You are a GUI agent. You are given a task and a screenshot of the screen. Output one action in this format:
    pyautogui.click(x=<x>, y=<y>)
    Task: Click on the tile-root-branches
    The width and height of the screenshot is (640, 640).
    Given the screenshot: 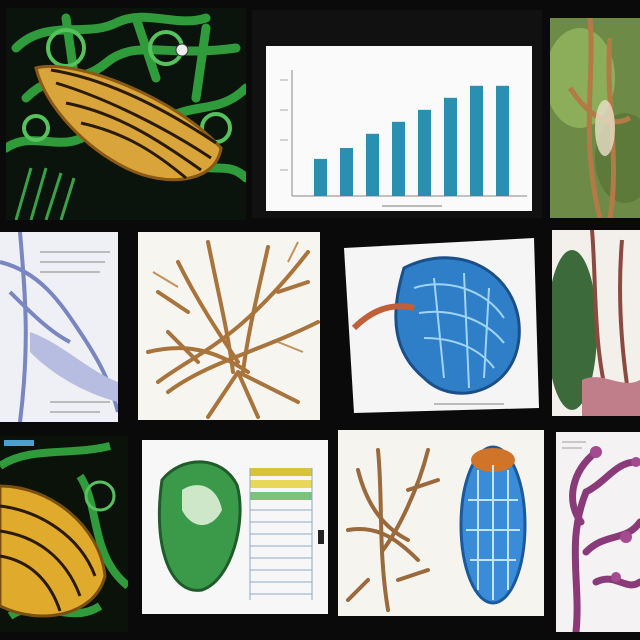 What is the action you would take?
    pyautogui.click(x=229, y=326)
    